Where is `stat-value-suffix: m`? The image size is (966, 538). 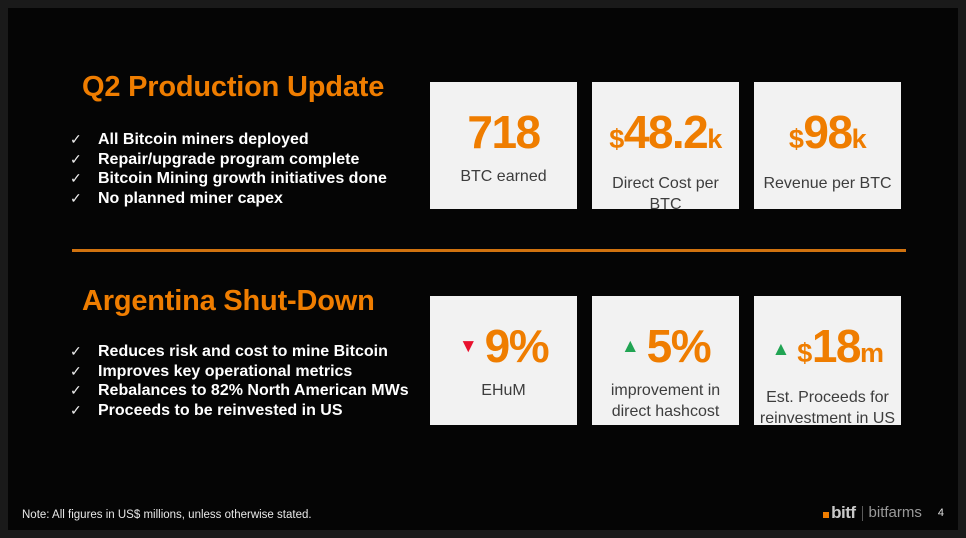 stat-value-suffix: m is located at coordinates (872, 353).